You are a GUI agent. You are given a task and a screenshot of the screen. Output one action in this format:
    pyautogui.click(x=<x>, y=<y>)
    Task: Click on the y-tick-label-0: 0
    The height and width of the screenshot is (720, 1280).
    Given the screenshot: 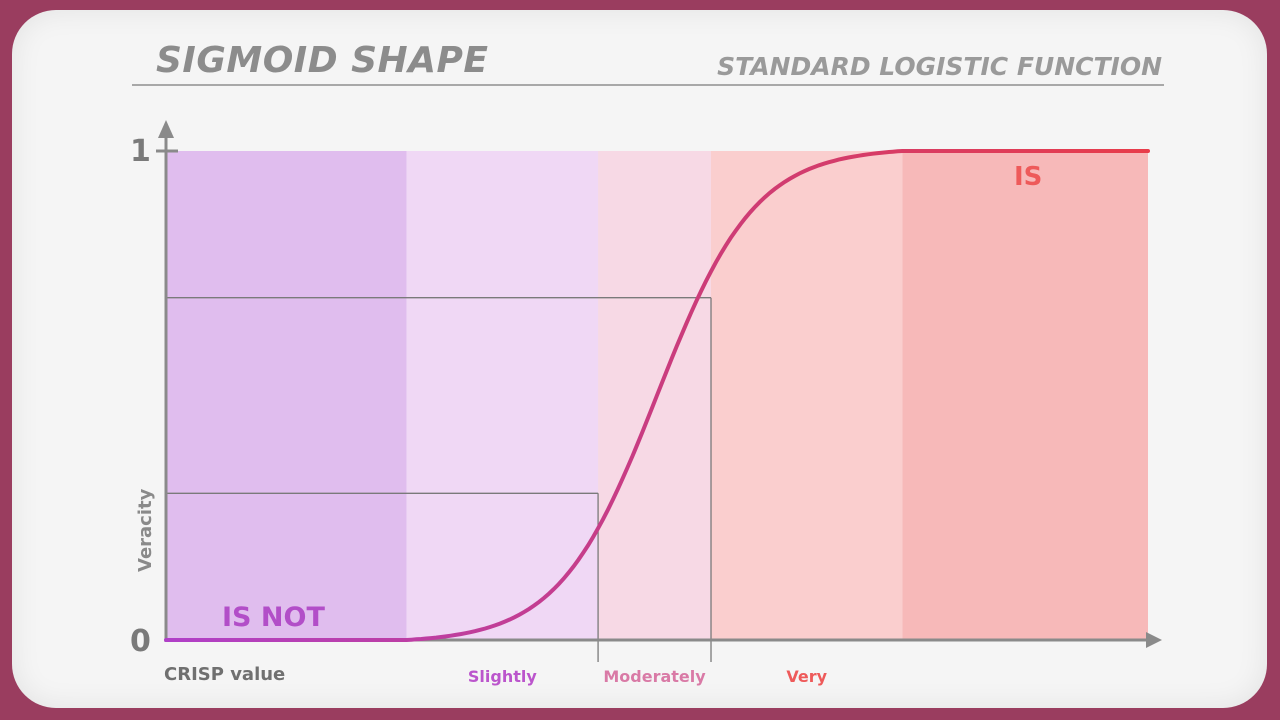 What is the action you would take?
    pyautogui.click(x=140, y=641)
    